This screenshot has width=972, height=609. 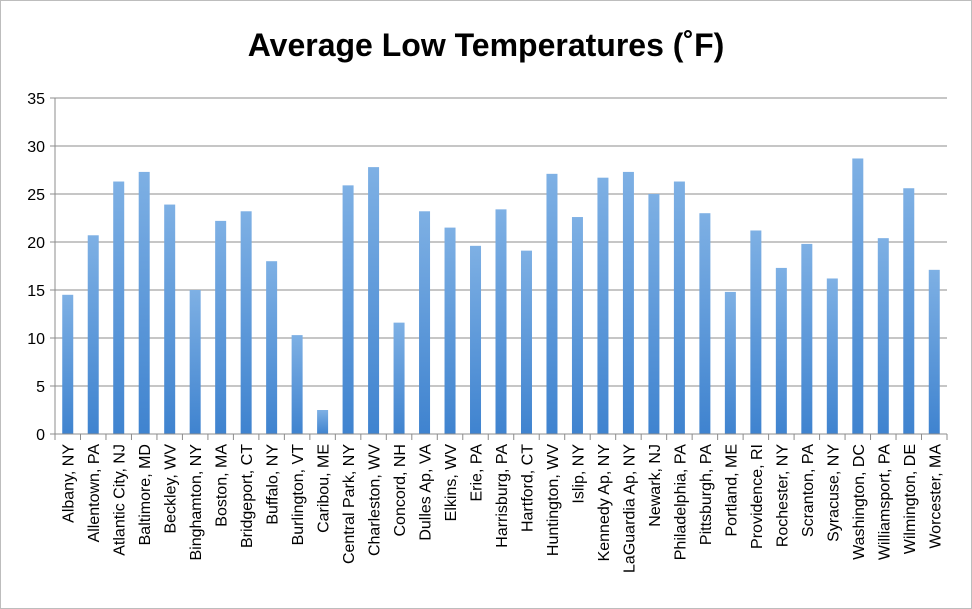 What do you see at coordinates (884, 502) in the screenshot?
I see `x-tick-label: Williamsport, PA` at bounding box center [884, 502].